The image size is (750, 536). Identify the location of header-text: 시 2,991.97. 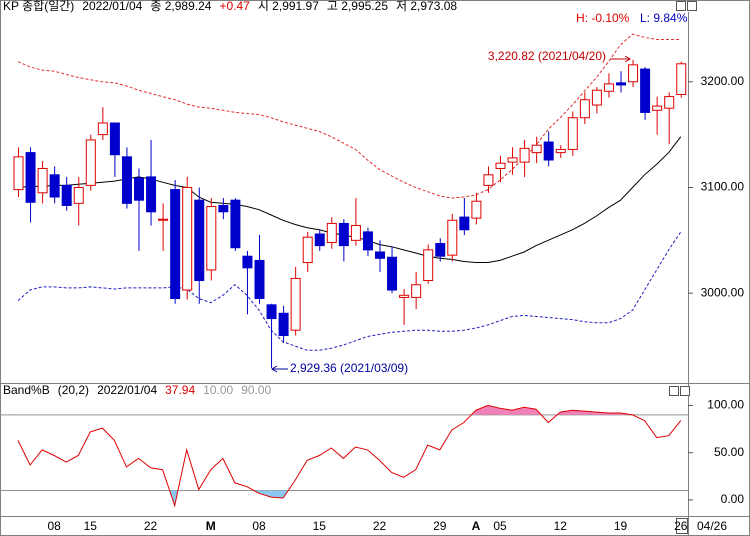
(288, 6).